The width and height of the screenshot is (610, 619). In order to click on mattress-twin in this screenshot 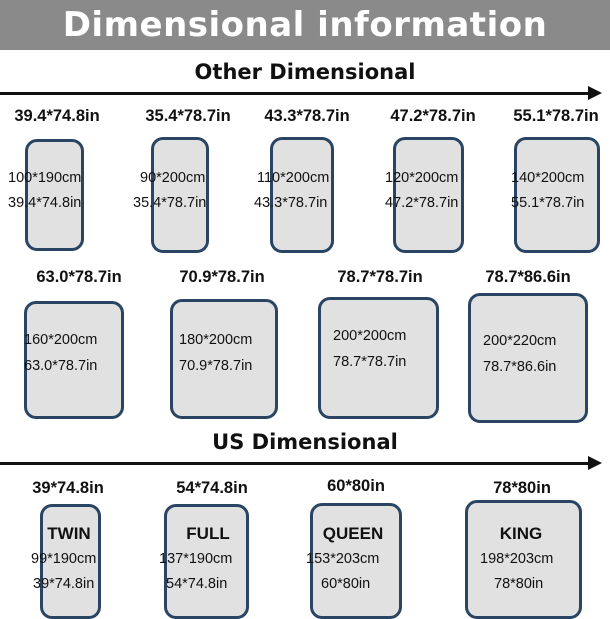, I will do `click(70, 561)`.